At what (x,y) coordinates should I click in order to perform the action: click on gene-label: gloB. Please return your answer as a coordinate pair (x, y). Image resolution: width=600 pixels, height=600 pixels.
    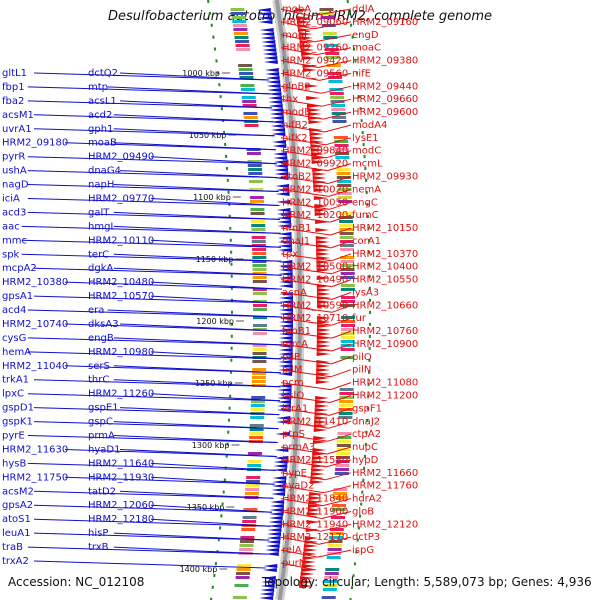
    Looking at the image, I should click on (363, 511).